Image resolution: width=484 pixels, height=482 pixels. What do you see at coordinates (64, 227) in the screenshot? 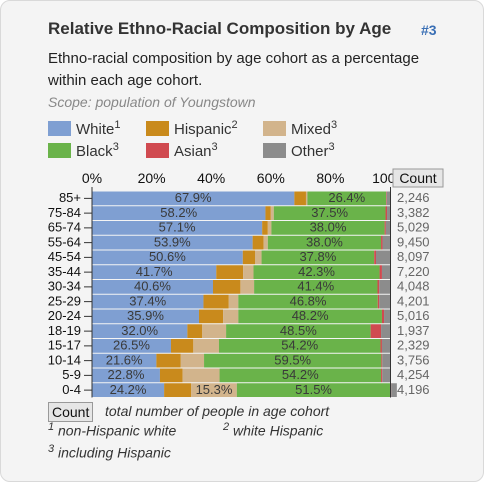
I see `row-label: 65-74` at bounding box center [64, 227].